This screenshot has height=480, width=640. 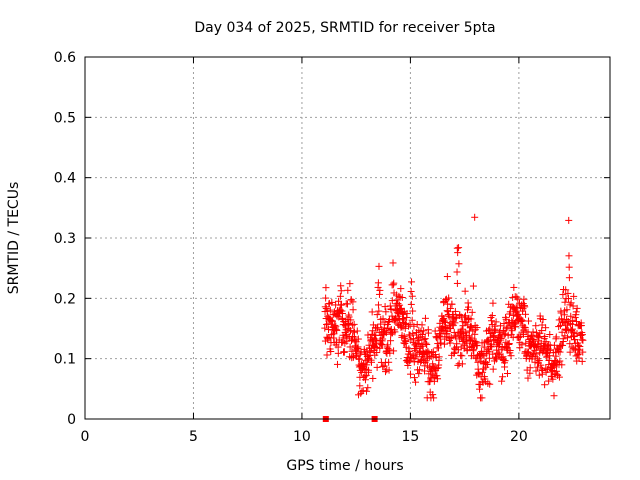 I want to click on y-axis-title: SRMTID / TECUs, so click(x=14, y=238).